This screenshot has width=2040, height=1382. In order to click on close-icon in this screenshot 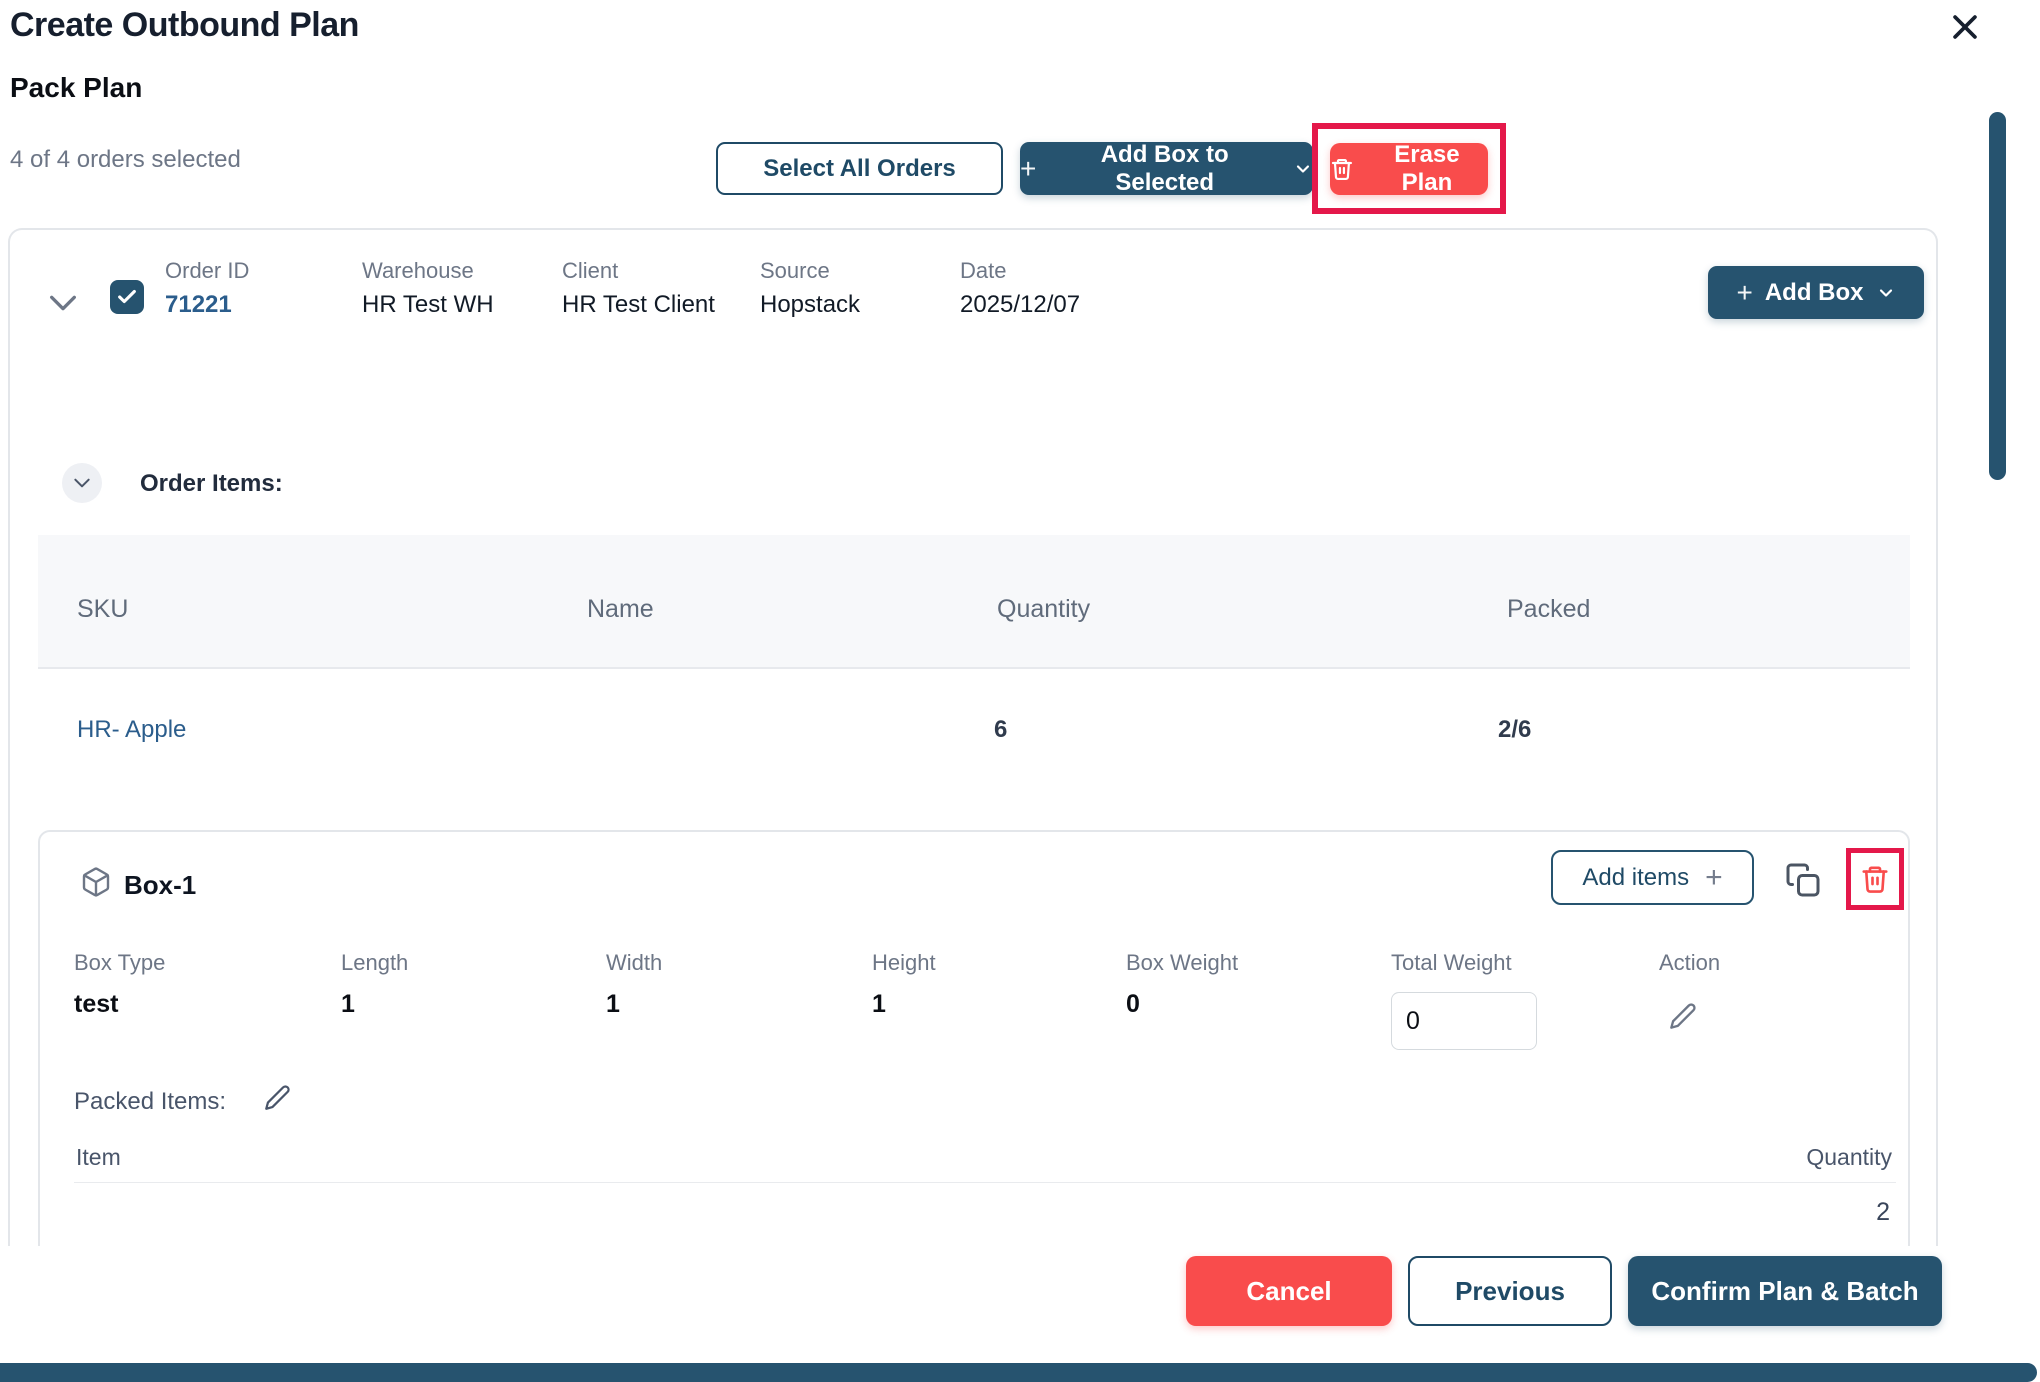, I will do `click(1965, 27)`.